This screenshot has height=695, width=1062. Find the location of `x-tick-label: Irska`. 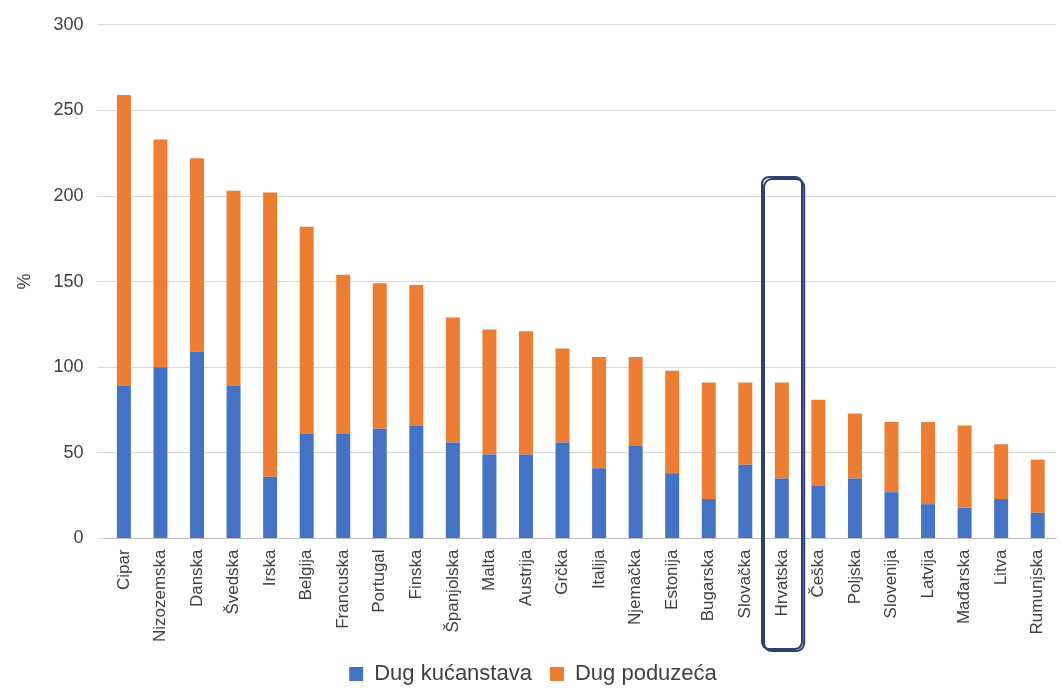

x-tick-label: Irska is located at coordinates (269, 567).